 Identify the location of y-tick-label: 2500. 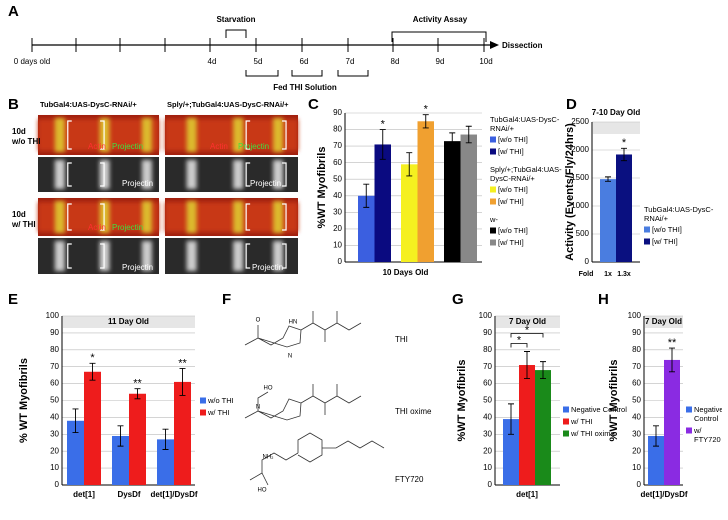
(580, 121).